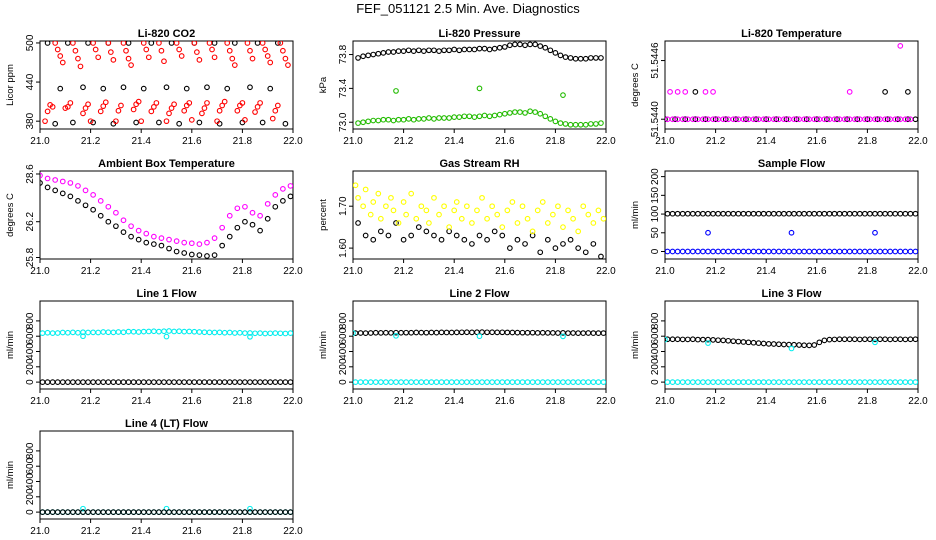  Describe the element at coordinates (30, 351) in the screenshot. I see `y-tick-label: 400` at that location.